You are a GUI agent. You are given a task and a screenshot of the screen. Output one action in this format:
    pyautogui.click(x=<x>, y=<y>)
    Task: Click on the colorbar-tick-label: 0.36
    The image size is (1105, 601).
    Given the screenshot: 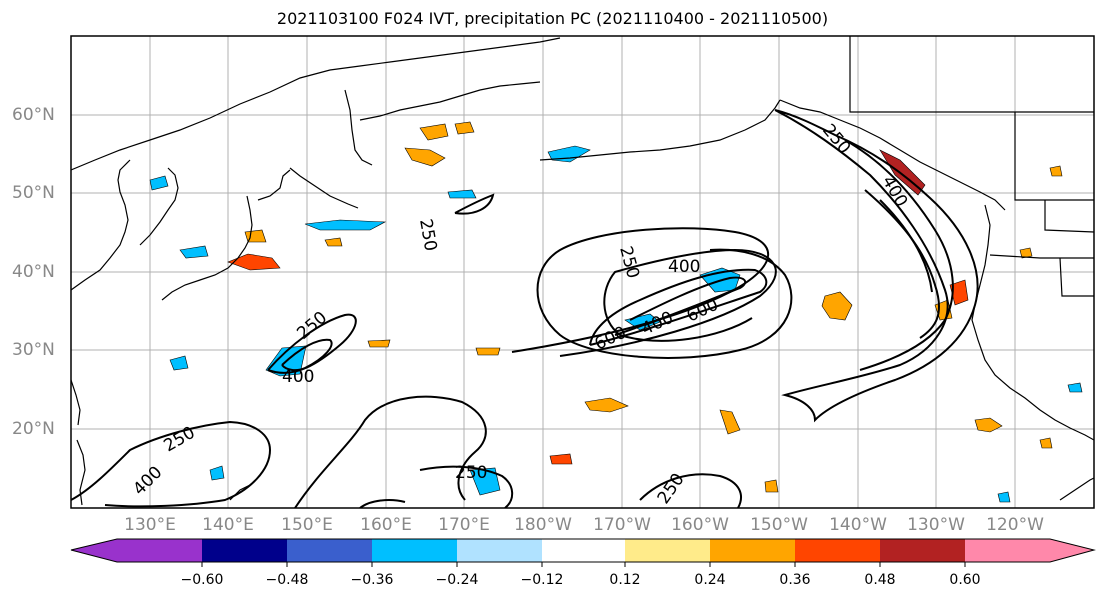 What is the action you would take?
    pyautogui.click(x=795, y=580)
    